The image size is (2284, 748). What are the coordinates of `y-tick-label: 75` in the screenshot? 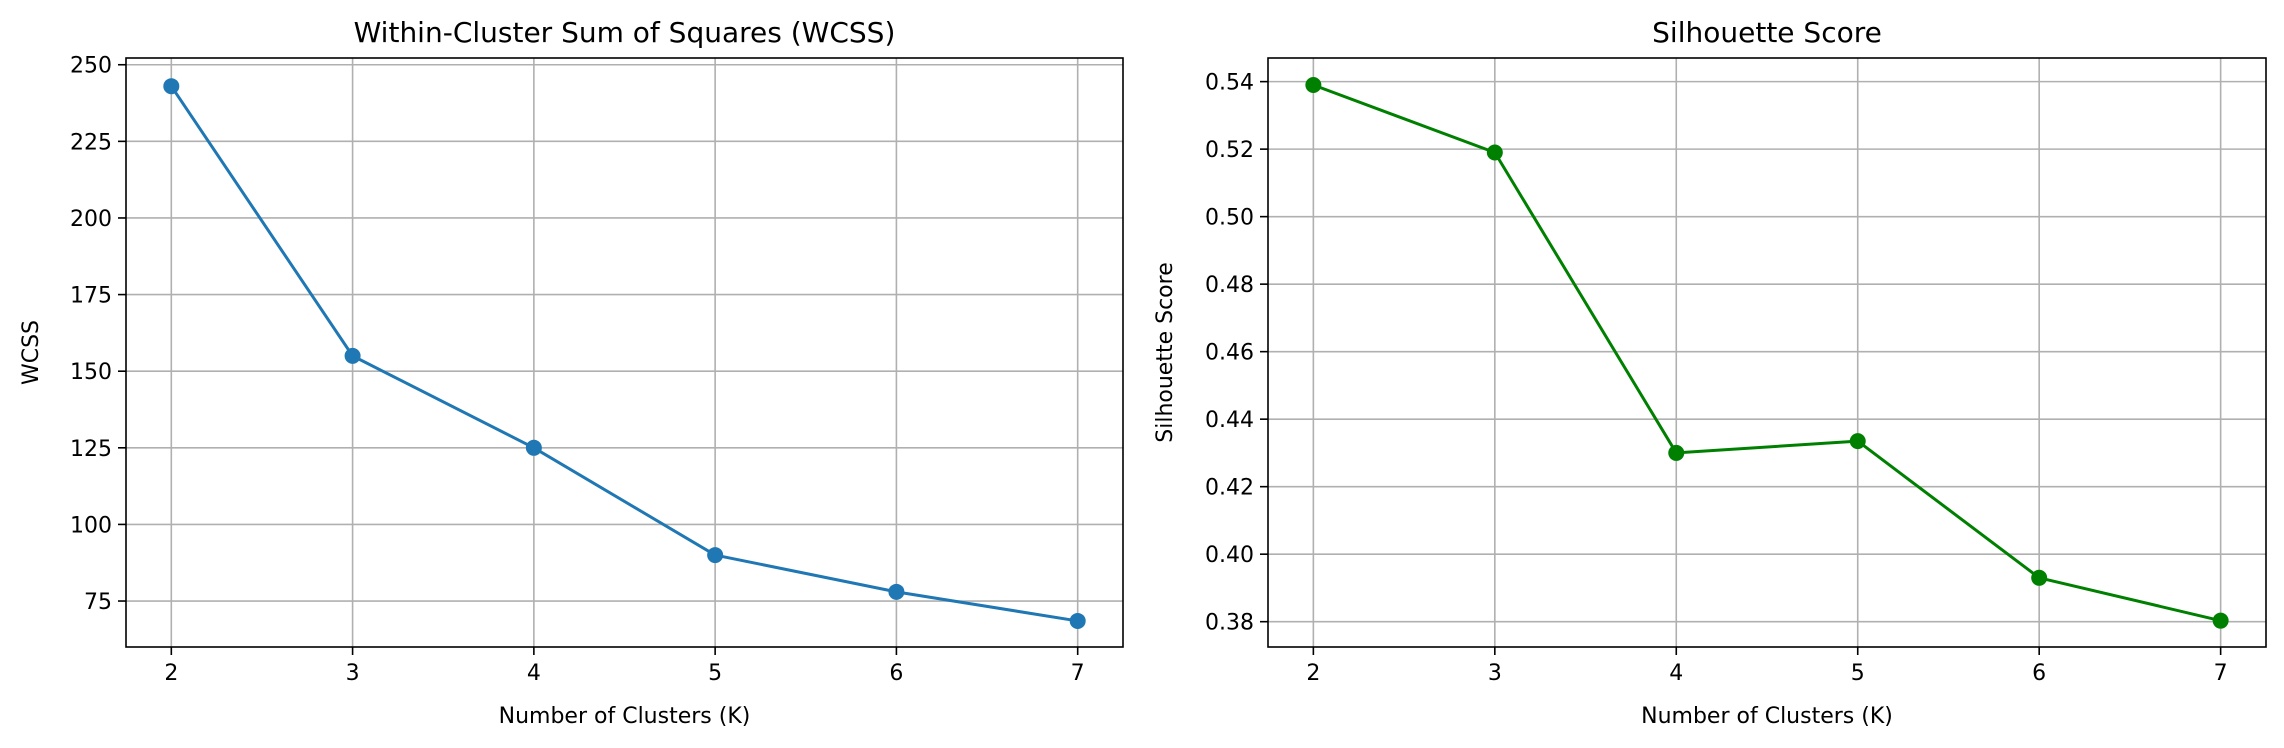 It's located at (98, 602).